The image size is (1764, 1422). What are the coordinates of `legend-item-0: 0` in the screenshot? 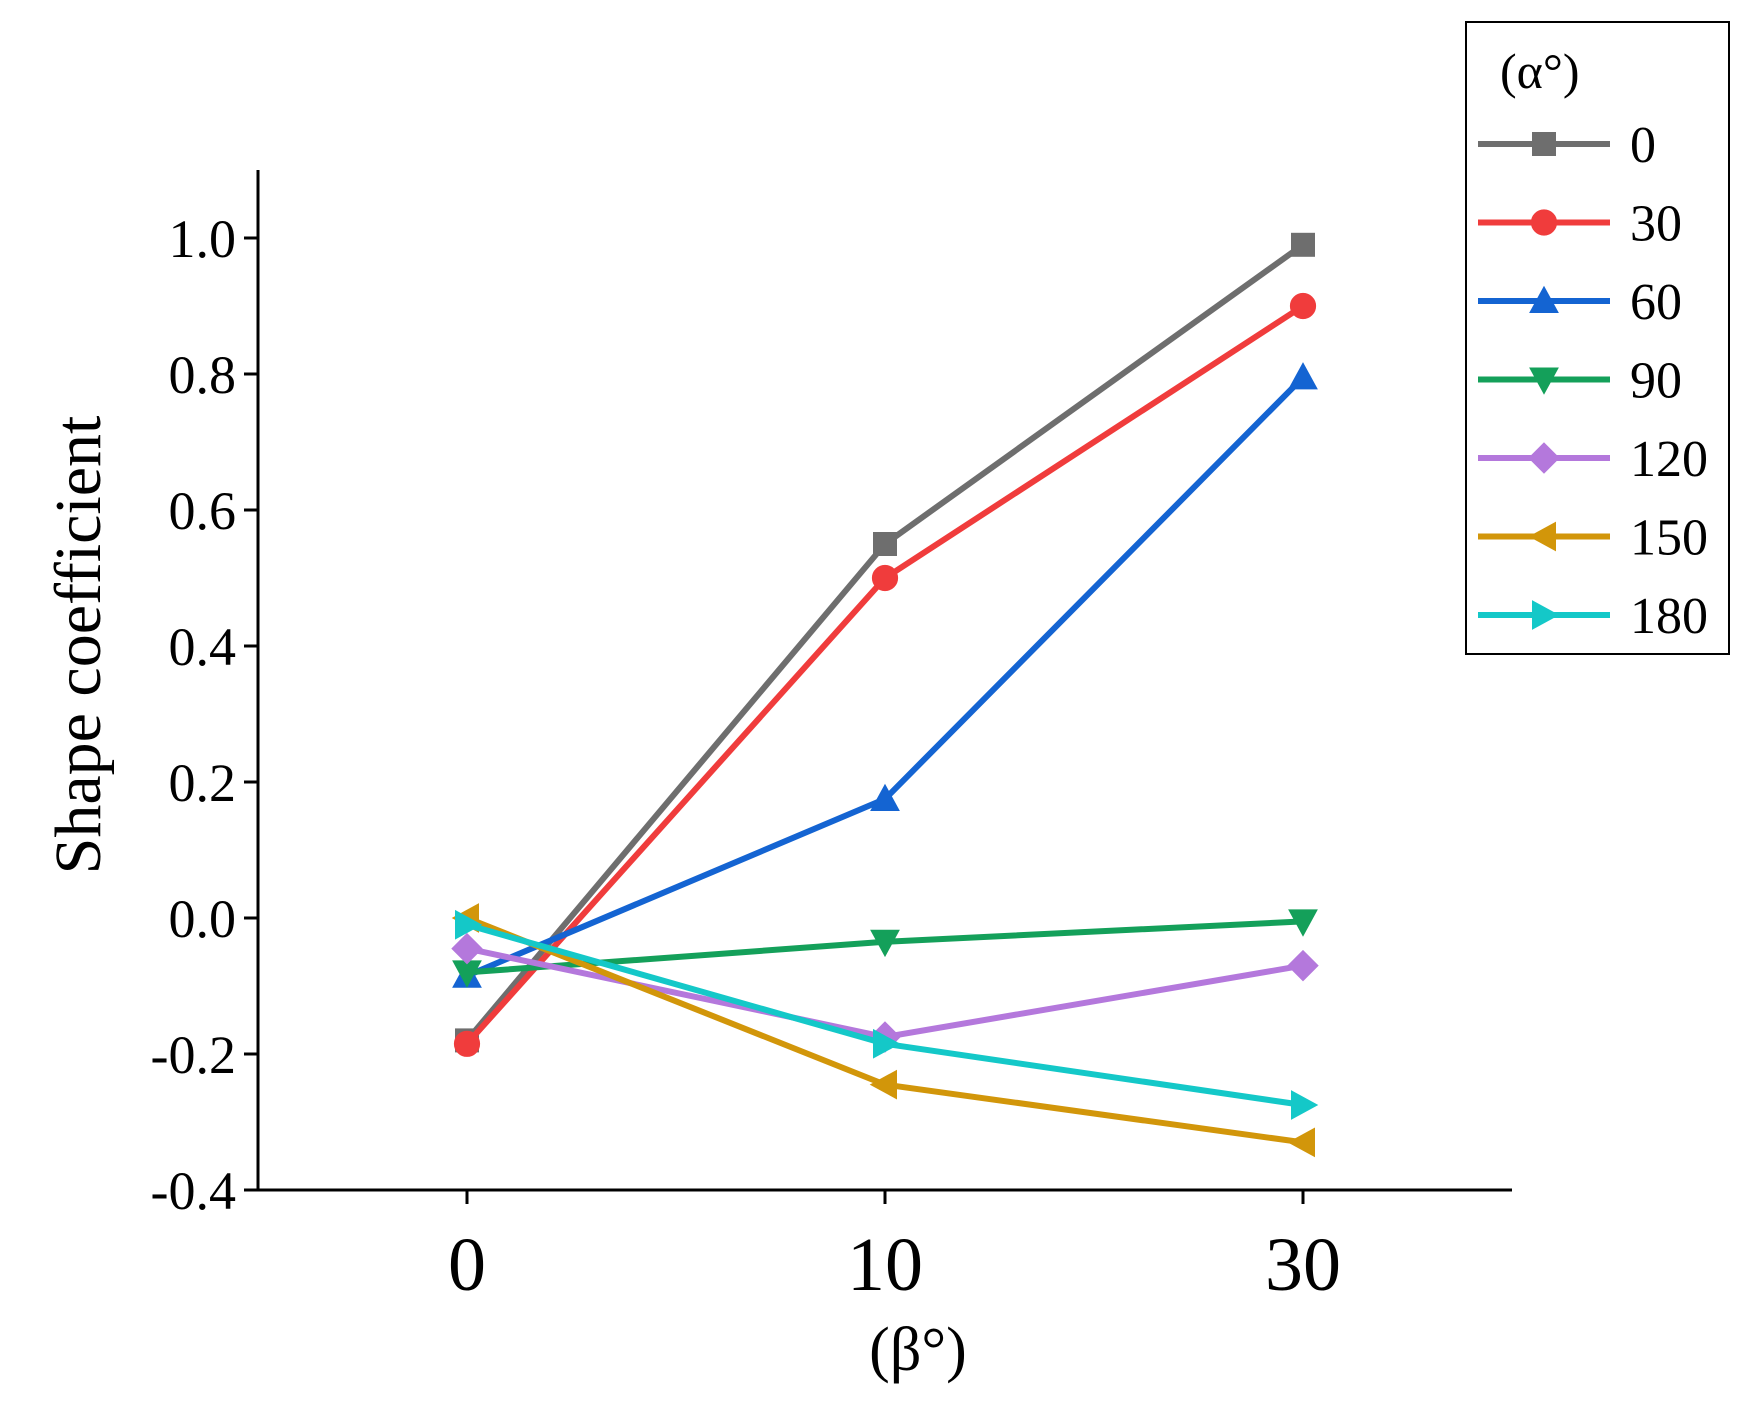 It's located at (1567, 145).